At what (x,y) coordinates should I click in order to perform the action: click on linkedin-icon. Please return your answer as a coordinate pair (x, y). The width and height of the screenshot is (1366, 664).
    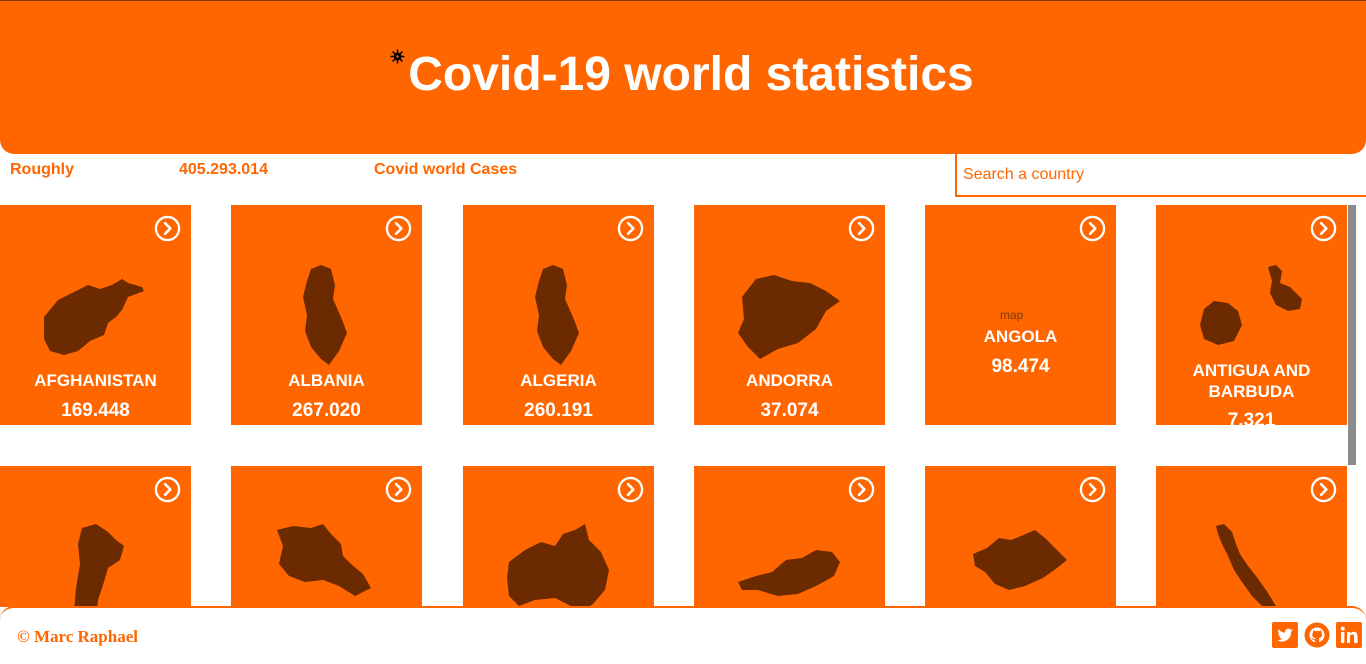
    Looking at the image, I should click on (1349, 635).